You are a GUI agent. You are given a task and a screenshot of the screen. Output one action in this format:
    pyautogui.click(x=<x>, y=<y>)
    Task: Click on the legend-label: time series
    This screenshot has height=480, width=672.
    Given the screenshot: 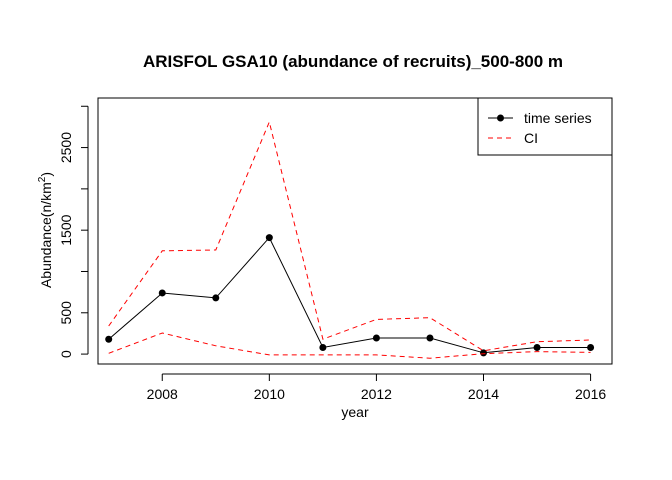 What is the action you would take?
    pyautogui.click(x=558, y=118)
    